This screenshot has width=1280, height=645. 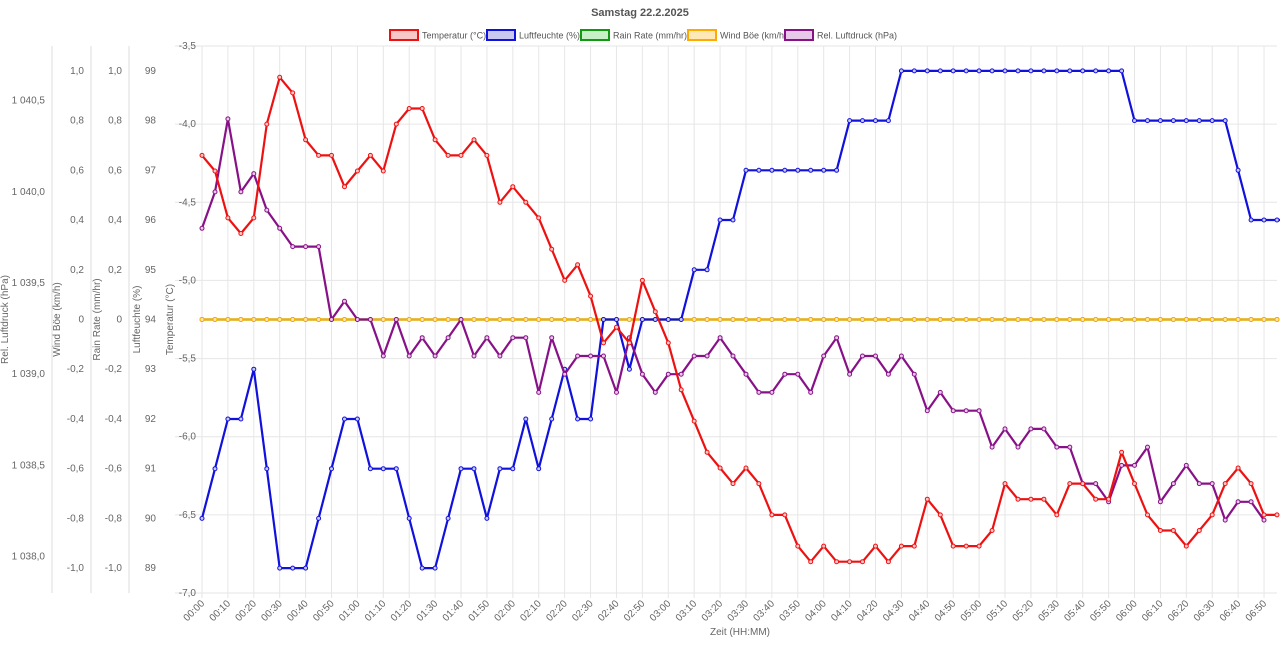 I want to click on x-tick-label: 00:50, so click(x=324, y=611).